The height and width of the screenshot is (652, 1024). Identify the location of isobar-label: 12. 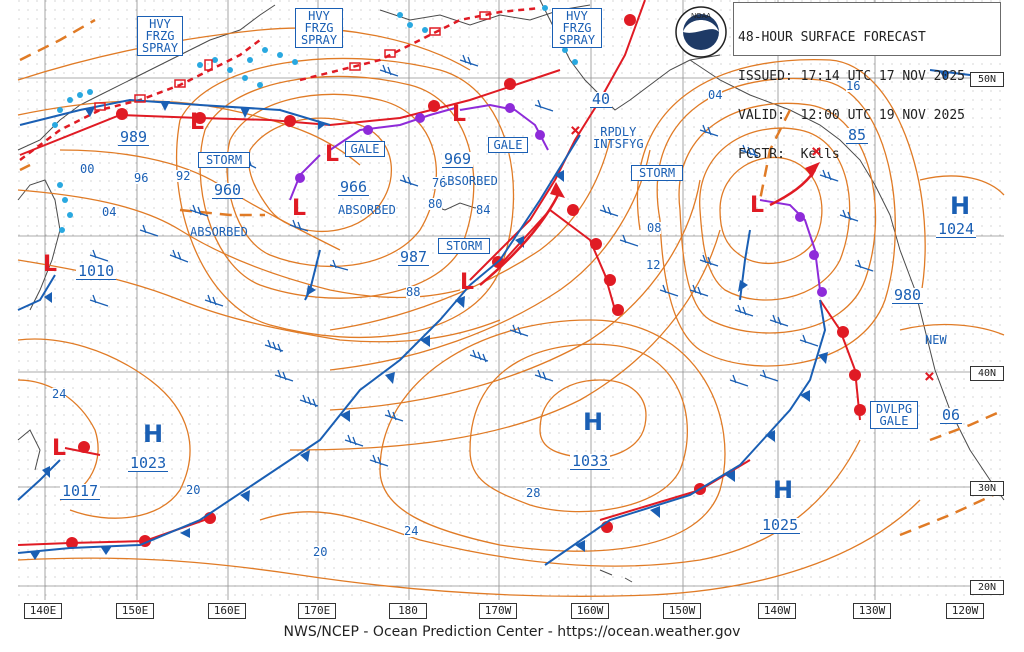
(653, 265).